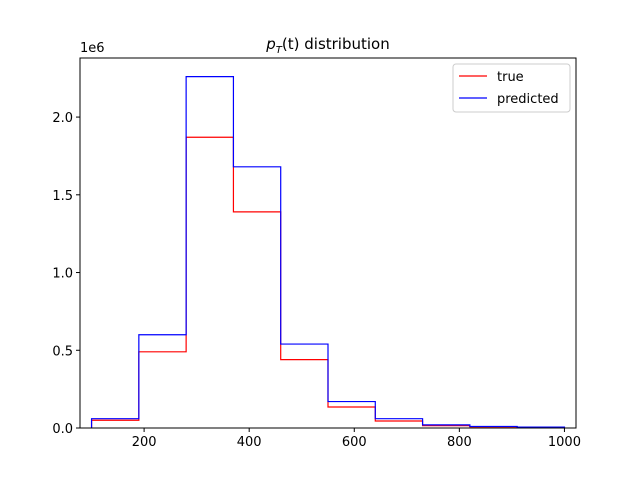  I want to click on x-tick-label: 200, so click(144, 442).